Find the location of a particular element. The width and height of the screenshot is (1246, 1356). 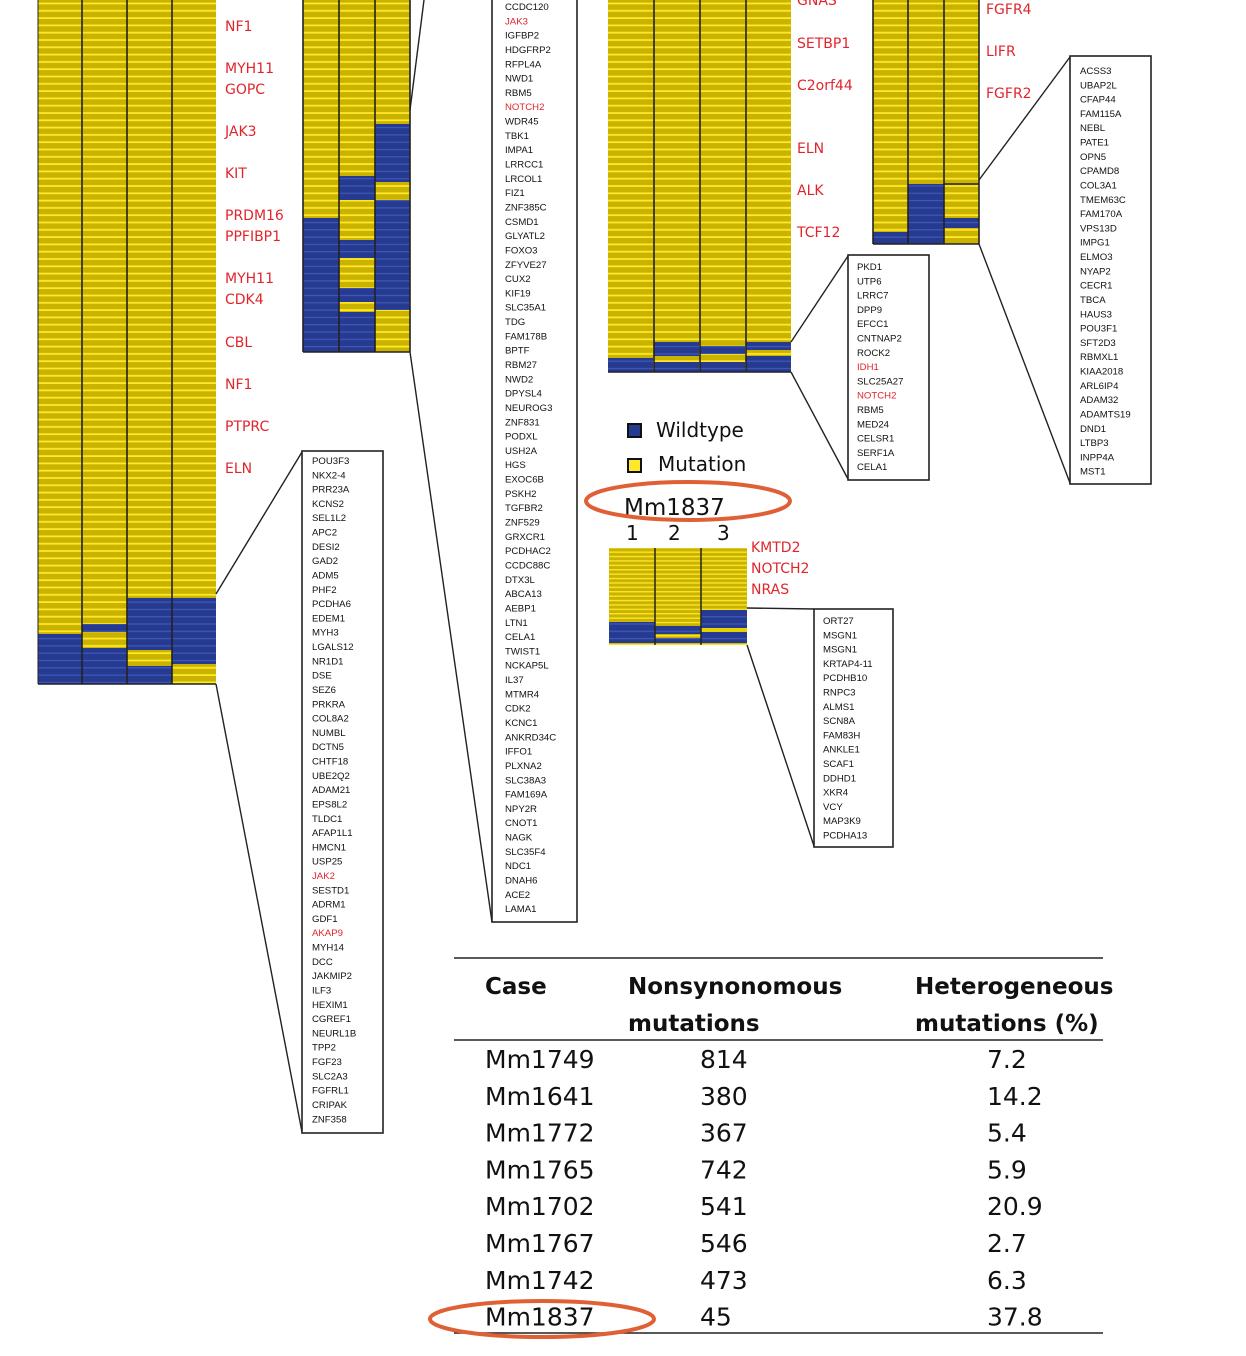

gene-list-box-e is located at coordinates (853, 728).